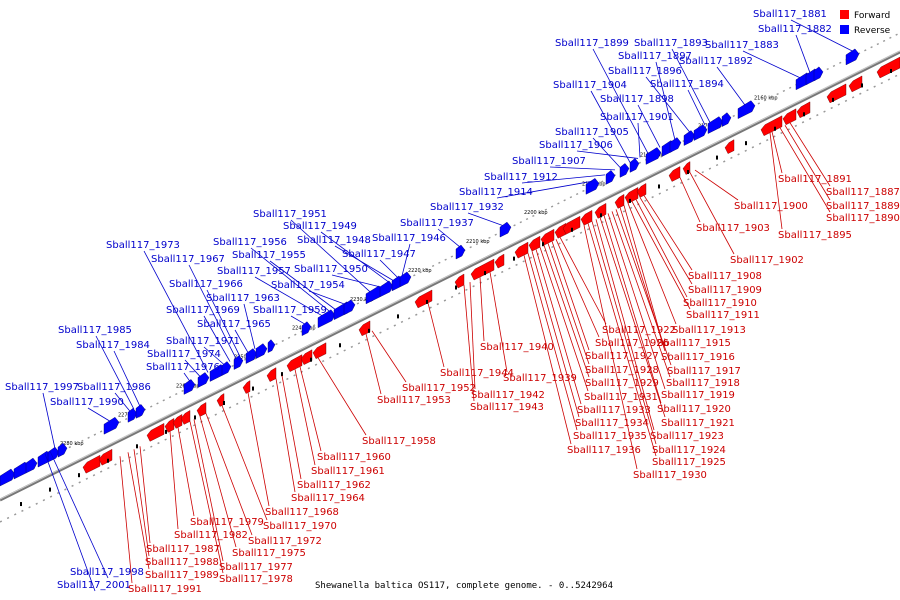  Describe the element at coordinates (354, 457) in the screenshot. I see `forward-gene-label: Sball117_1960` at that location.